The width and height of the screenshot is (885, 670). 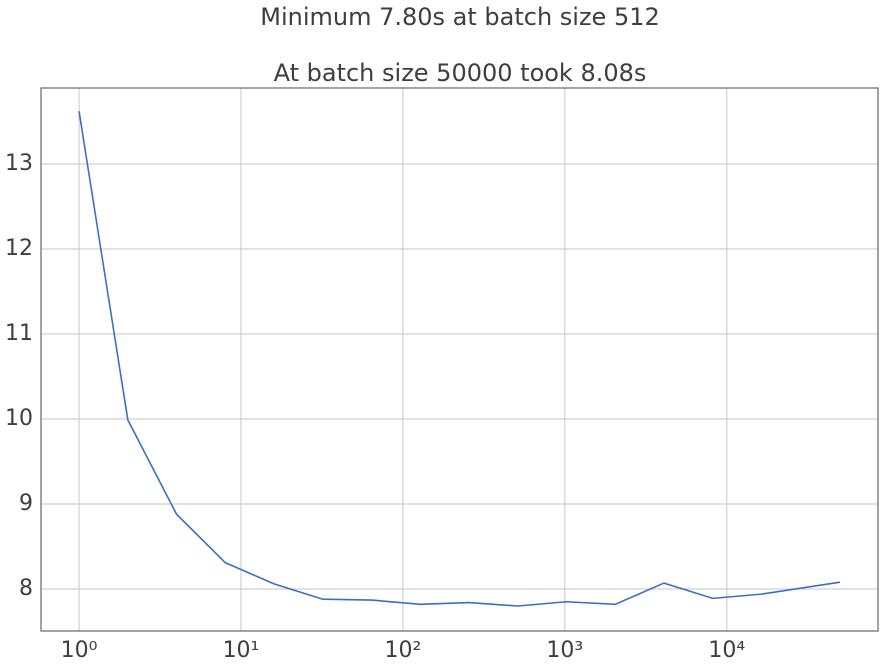 I want to click on y-tick-label: 9, so click(x=26, y=503).